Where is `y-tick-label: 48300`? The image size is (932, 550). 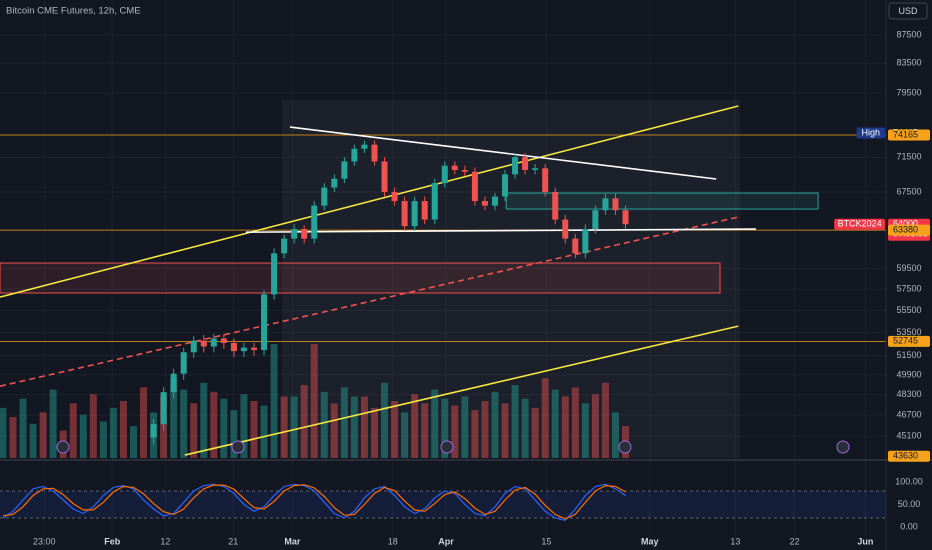
y-tick-label: 48300 is located at coordinates (908, 394).